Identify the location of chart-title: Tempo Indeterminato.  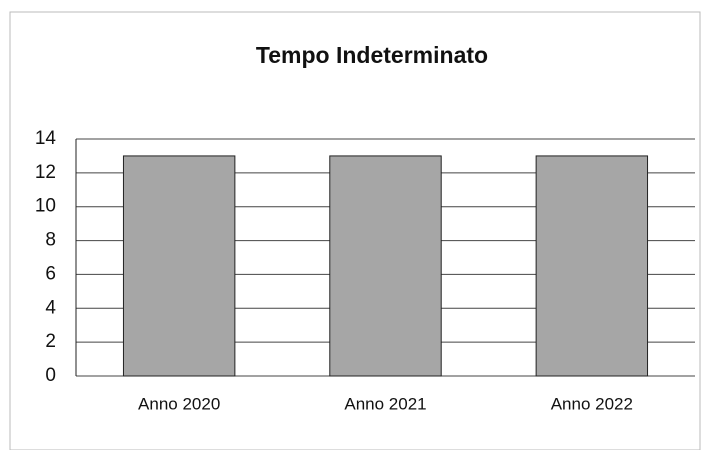
(372, 55).